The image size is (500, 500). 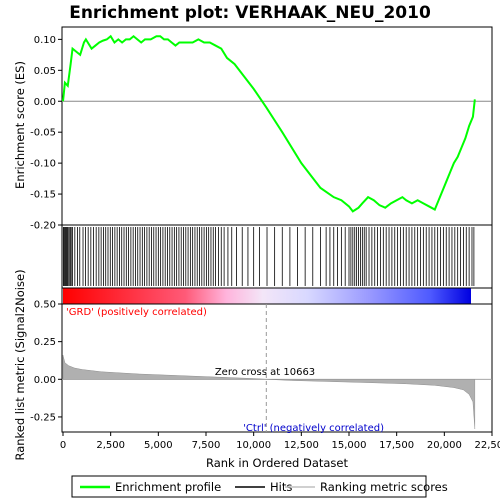 I want to click on es-y-tick-label: 0.05, so click(x=45, y=71).